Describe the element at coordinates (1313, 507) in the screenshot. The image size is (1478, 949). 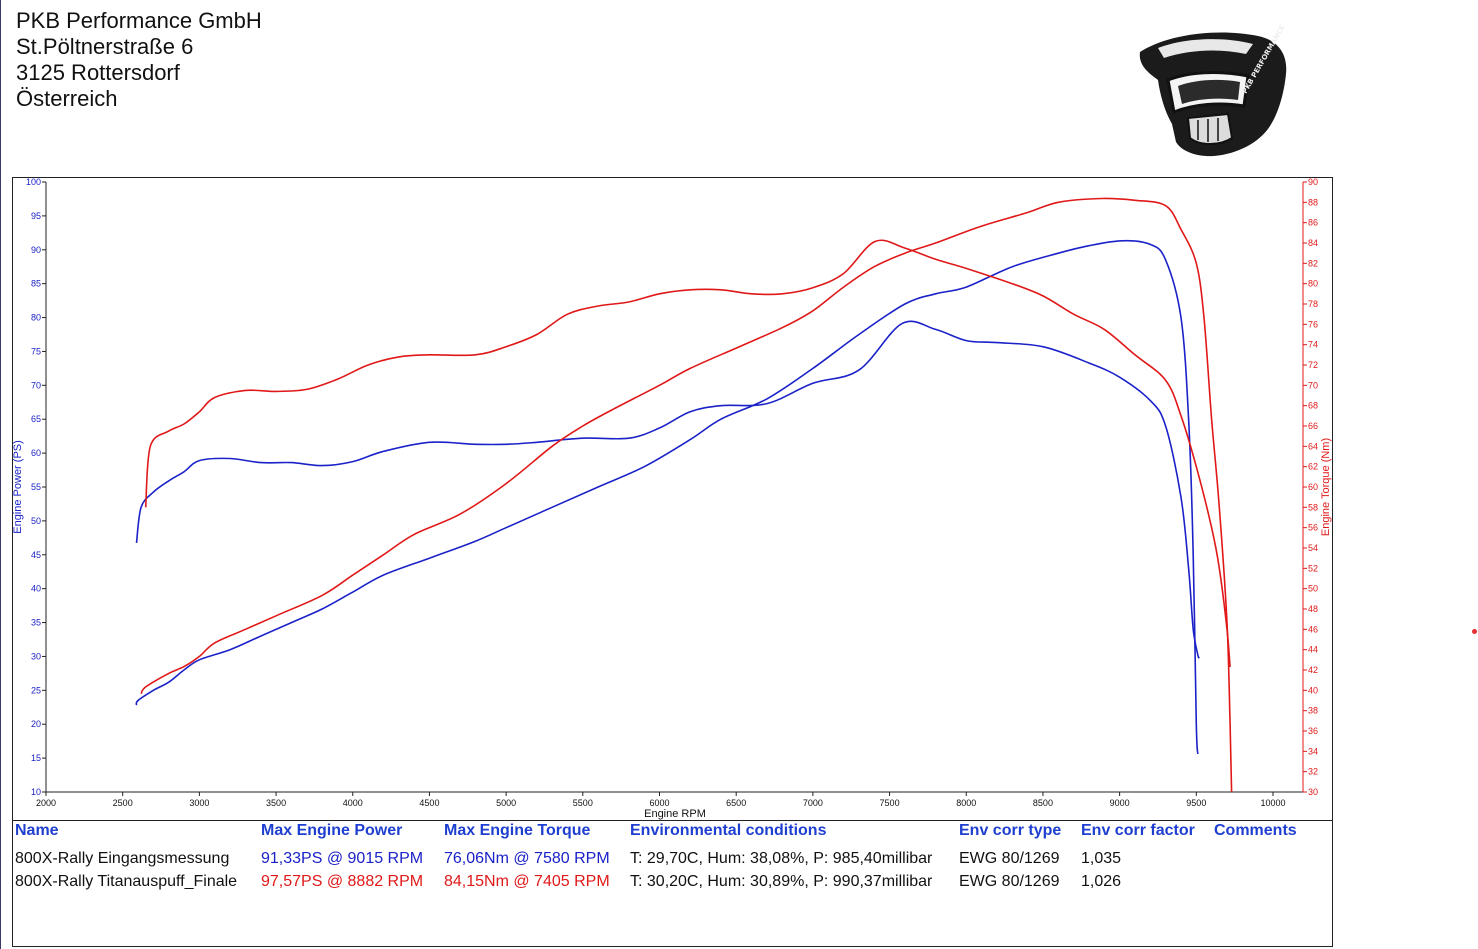
I see `y-right-tick-label: 58` at that location.